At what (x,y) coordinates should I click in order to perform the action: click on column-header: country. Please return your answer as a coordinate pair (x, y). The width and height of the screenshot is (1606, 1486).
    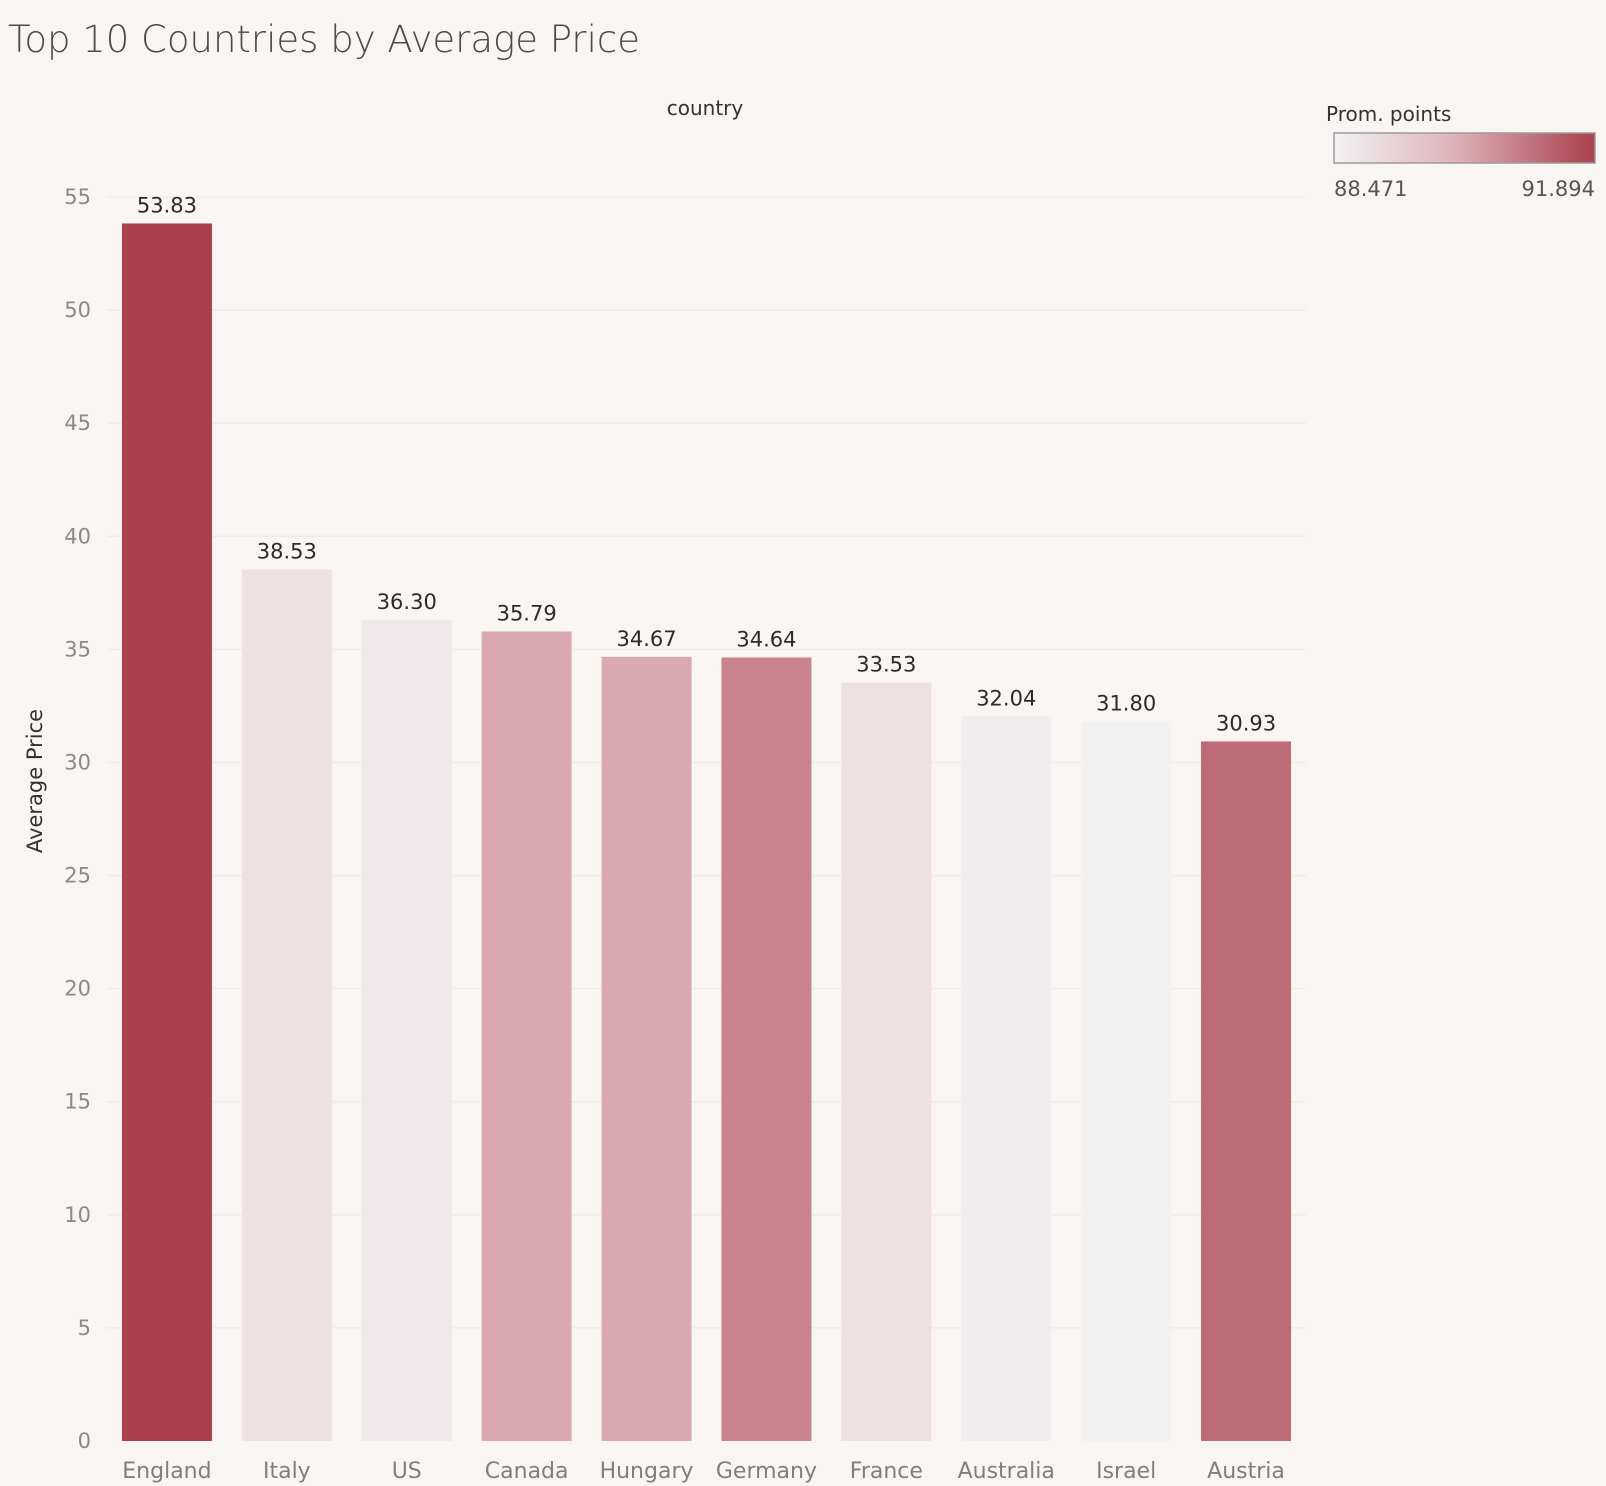
    Looking at the image, I should click on (705, 108).